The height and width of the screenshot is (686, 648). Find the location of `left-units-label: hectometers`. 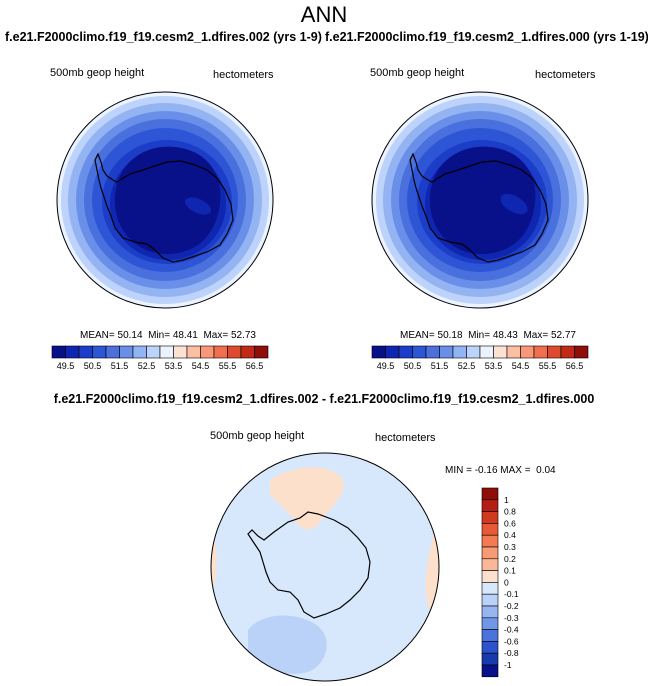

left-units-label: hectometers is located at coordinates (243, 75).